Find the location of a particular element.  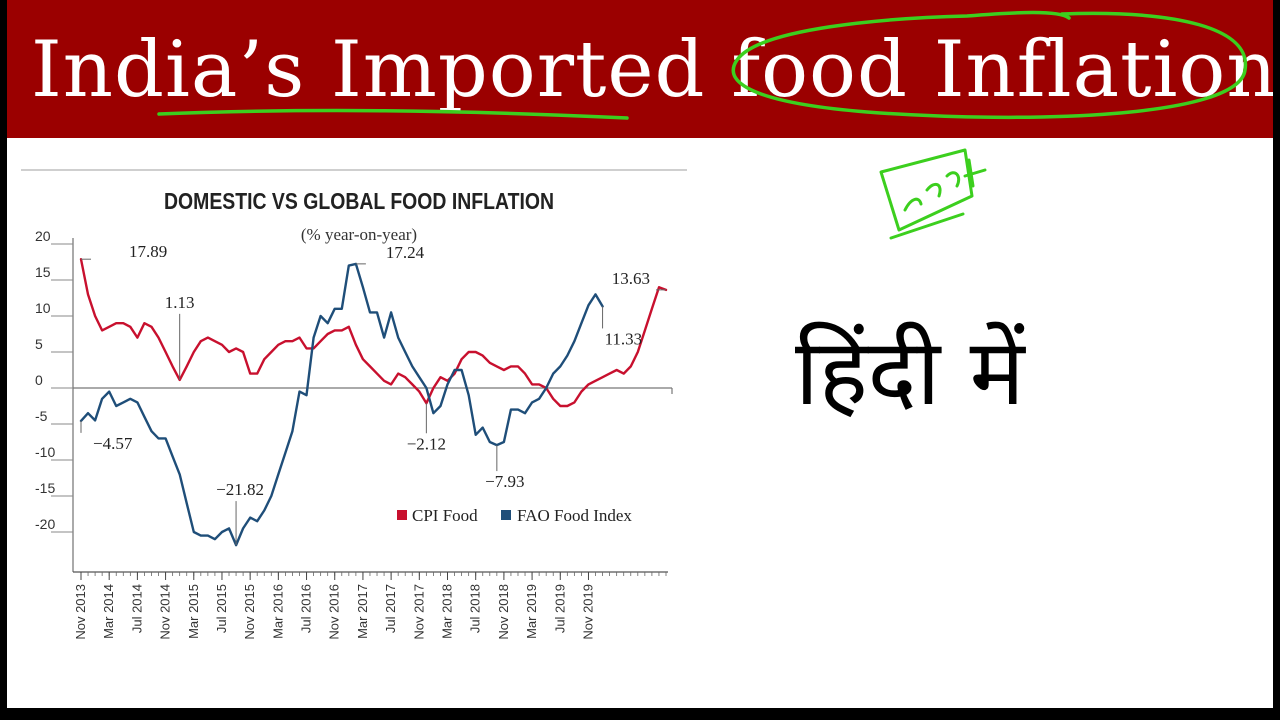

legend-label-cpi-food: CPI Food is located at coordinates (445, 515).